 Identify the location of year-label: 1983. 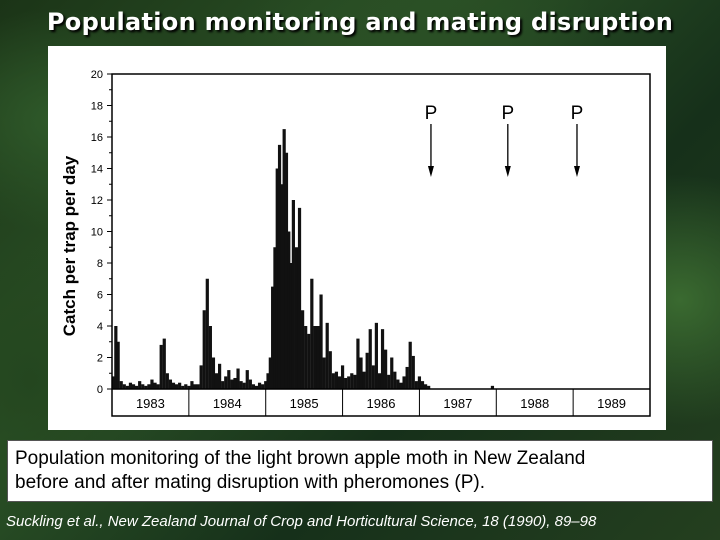
(150, 403).